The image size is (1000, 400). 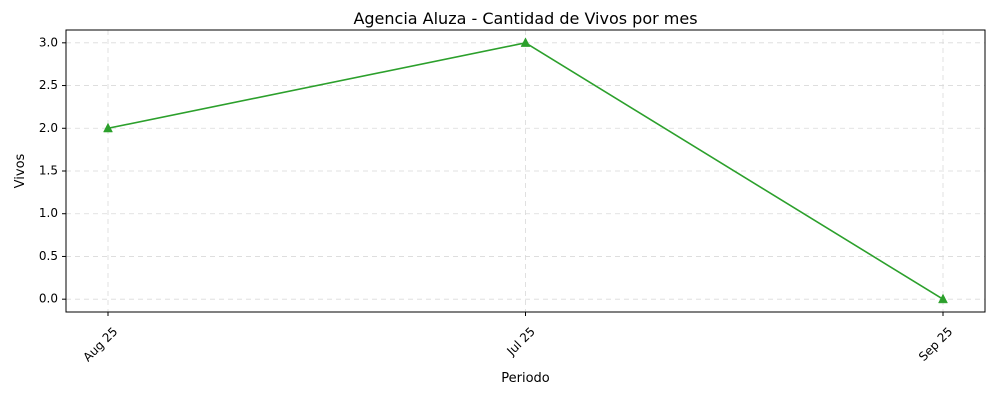 I want to click on y-tick-label: 1.5, so click(x=48, y=171).